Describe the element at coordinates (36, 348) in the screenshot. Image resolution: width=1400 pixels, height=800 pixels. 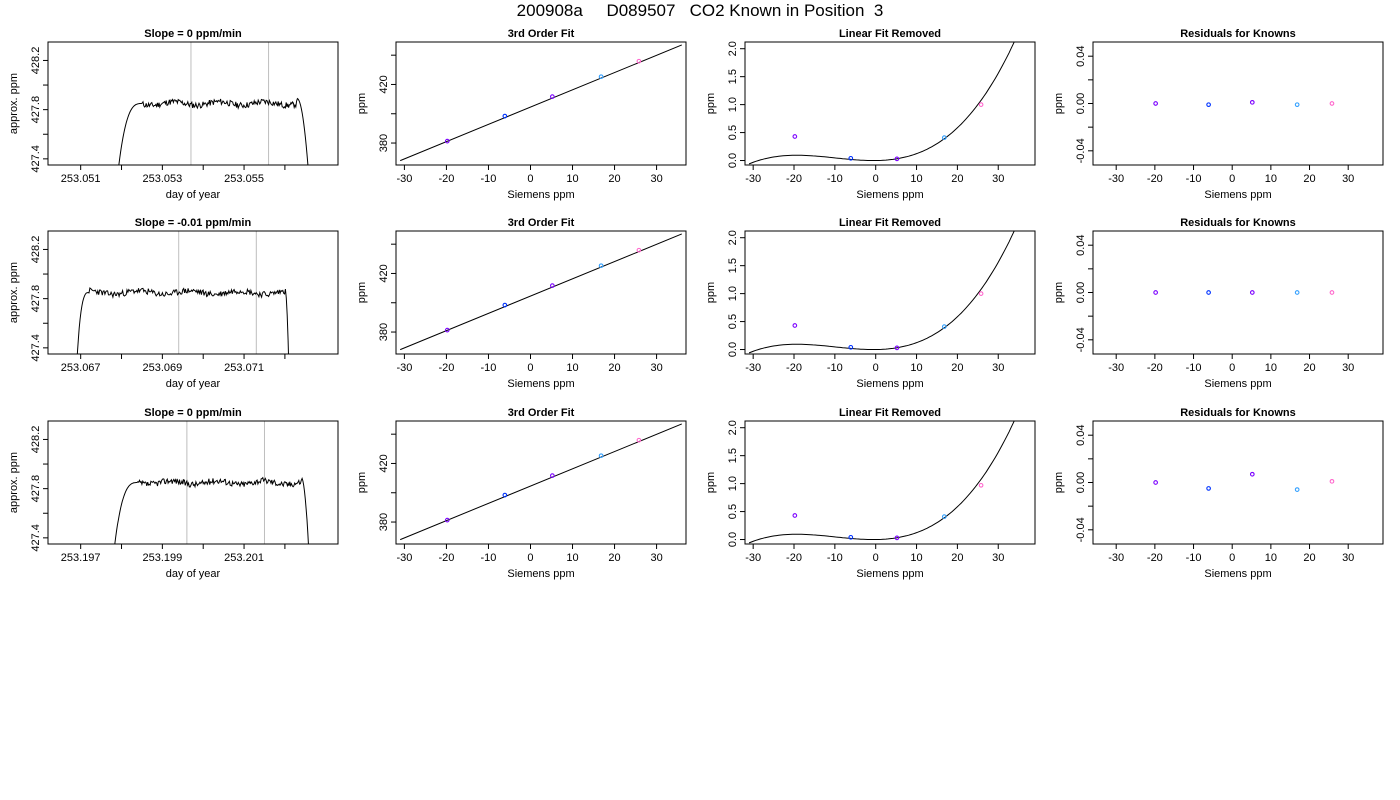
I see `y-tick-label: 427.4` at that location.